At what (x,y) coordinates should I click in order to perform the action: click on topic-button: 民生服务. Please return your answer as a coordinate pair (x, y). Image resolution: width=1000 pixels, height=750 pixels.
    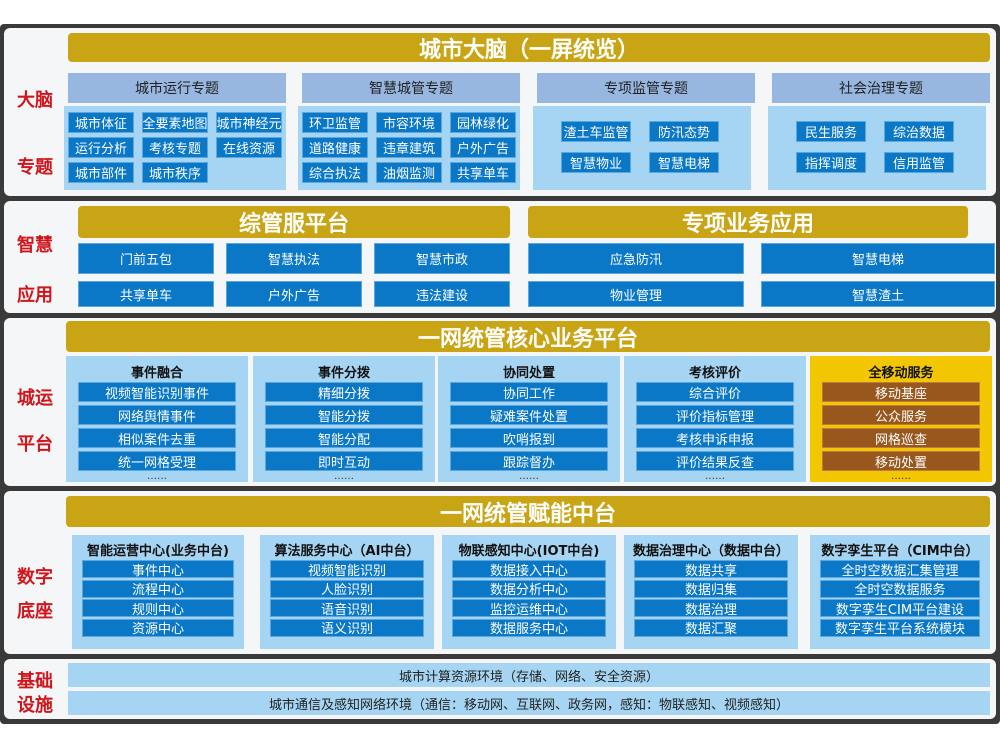
    Looking at the image, I should click on (831, 131).